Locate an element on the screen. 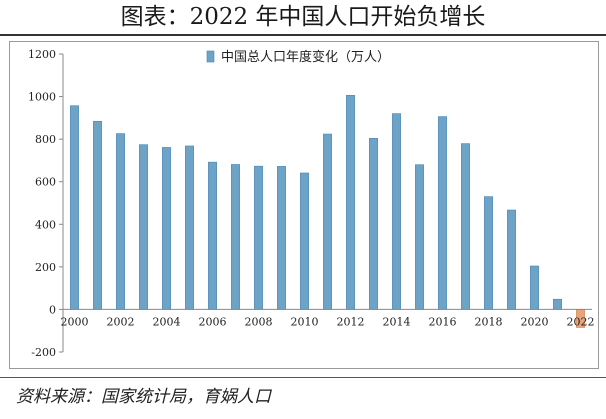  bar-2010 is located at coordinates (304, 241).